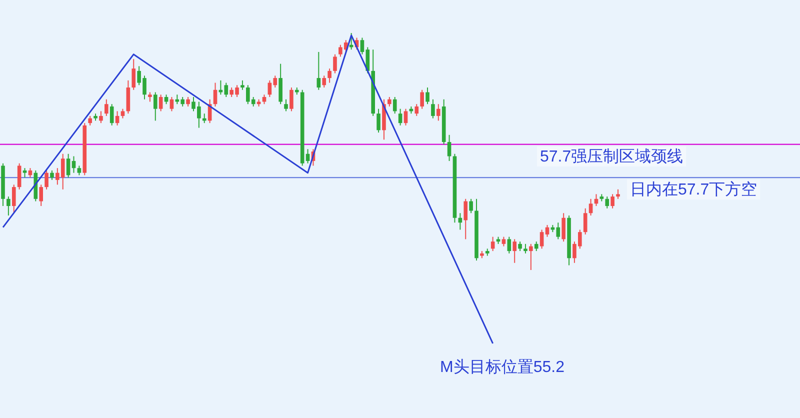 The width and height of the screenshot is (800, 418). What do you see at coordinates (502, 367) in the screenshot?
I see `text: M头目标位置55.2` at bounding box center [502, 367].